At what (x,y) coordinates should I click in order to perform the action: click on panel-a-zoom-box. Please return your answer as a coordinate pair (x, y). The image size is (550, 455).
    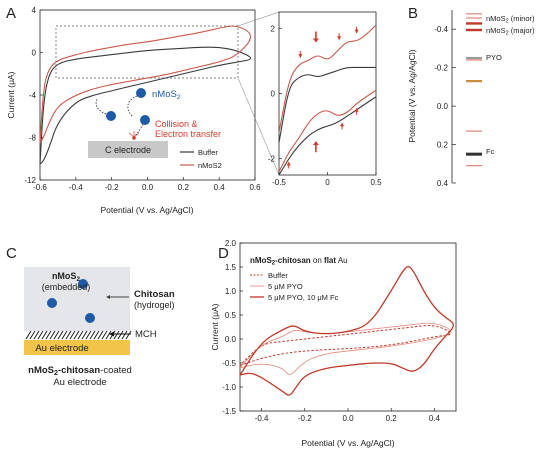
    Looking at the image, I should click on (147, 52).